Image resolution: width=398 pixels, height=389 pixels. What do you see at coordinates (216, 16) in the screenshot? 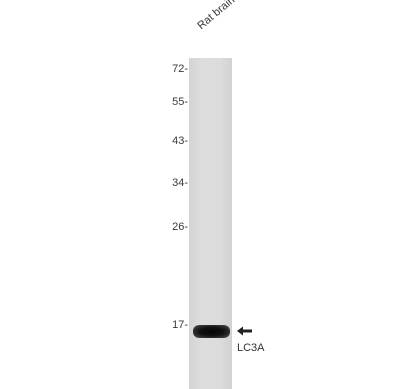
I see `sample-label: Rat brain` at bounding box center [216, 16].